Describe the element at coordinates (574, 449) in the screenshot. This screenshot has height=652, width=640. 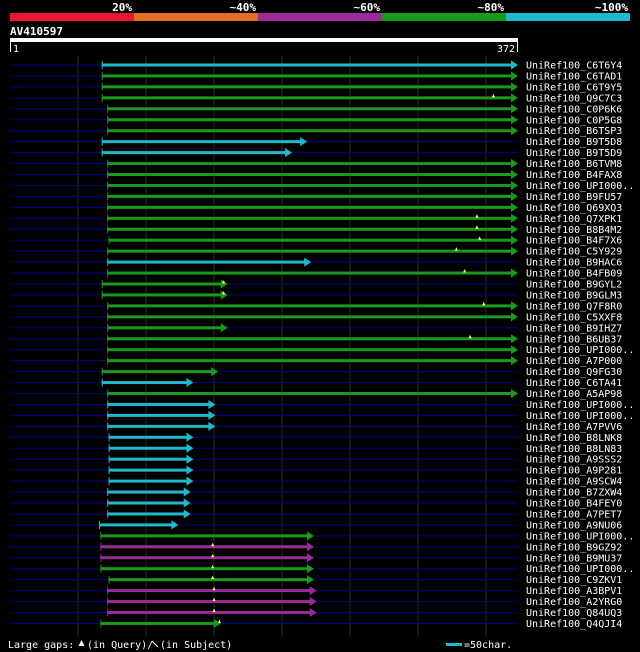
I see `hit-label: UniRef100_B8LN83` at that location.